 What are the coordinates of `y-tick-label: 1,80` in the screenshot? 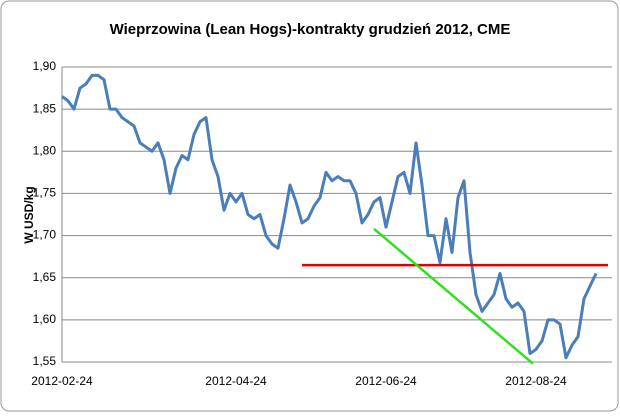 It's located at (45, 150).